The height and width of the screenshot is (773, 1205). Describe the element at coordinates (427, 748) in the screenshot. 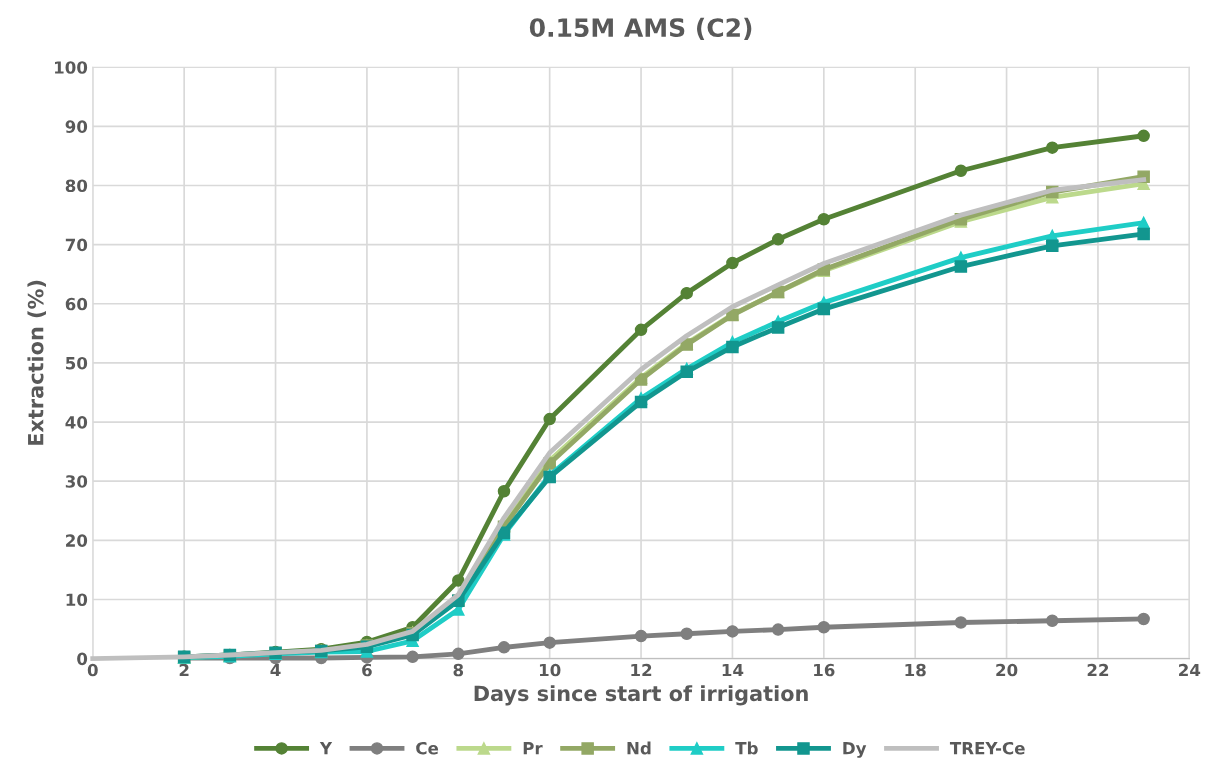

I see `legend-label: Ce` at that location.